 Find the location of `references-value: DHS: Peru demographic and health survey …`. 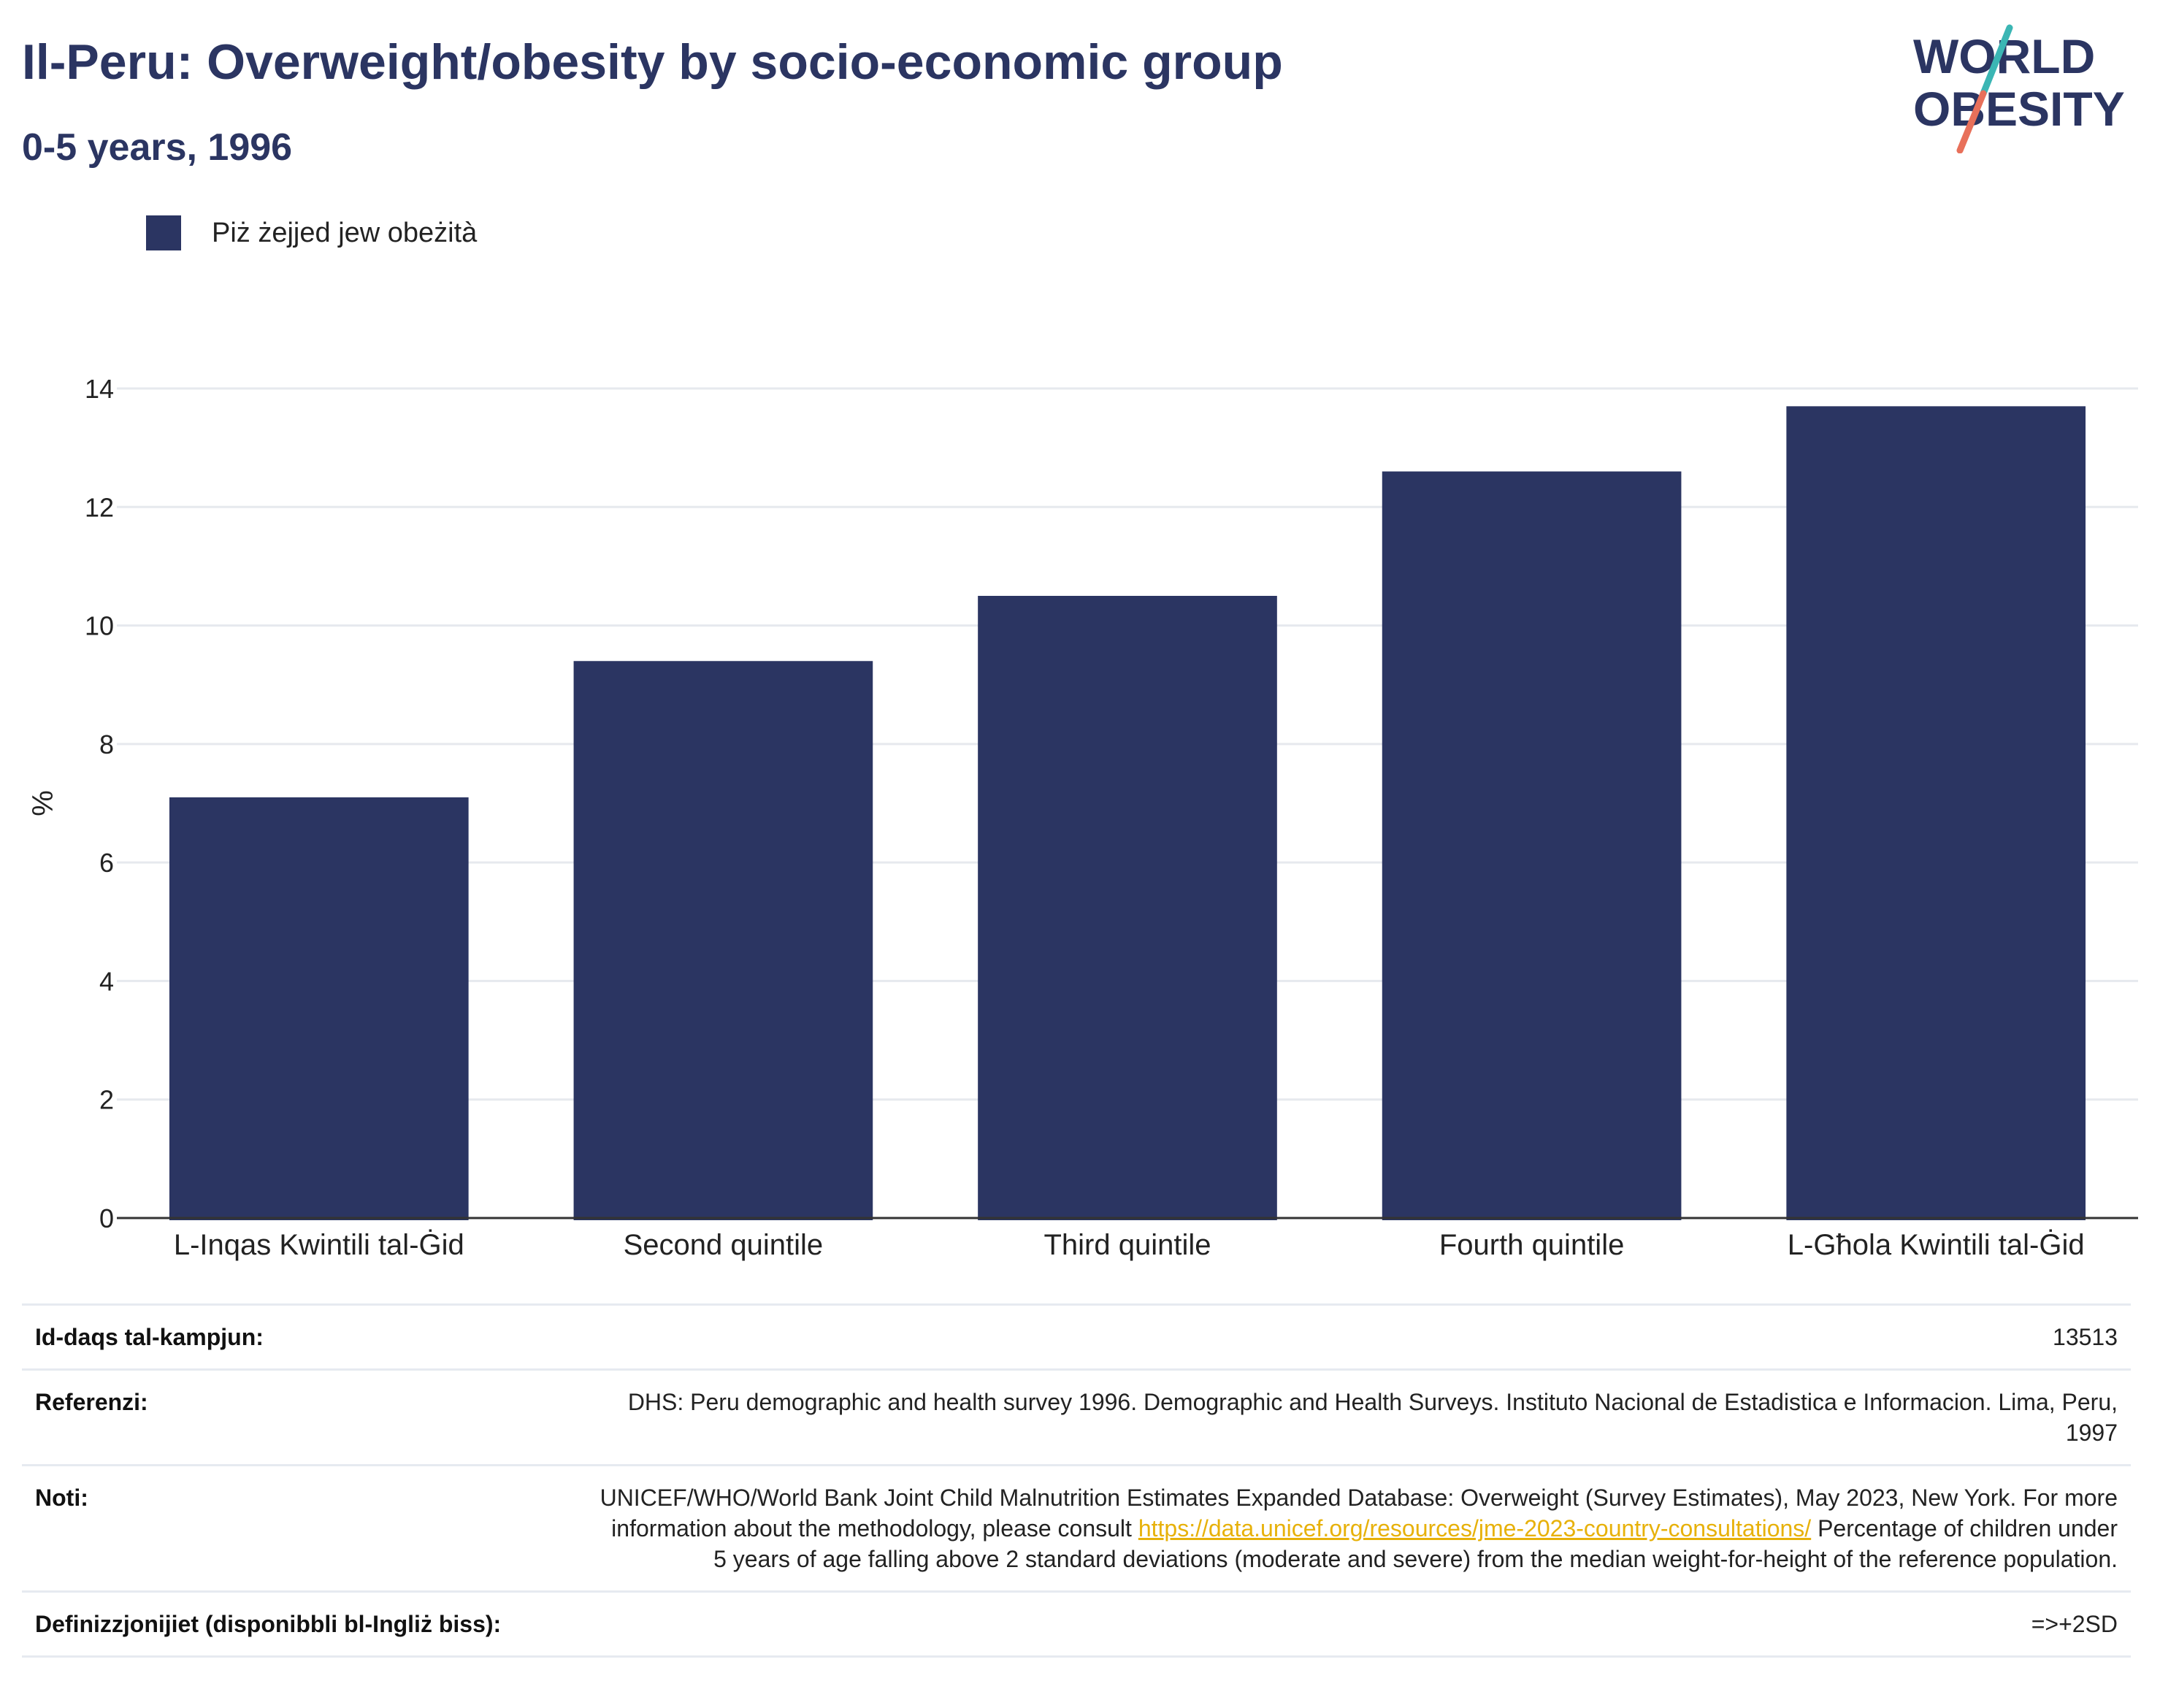

references-value: DHS: Peru demographic and health survey … is located at coordinates (1372, 1417).